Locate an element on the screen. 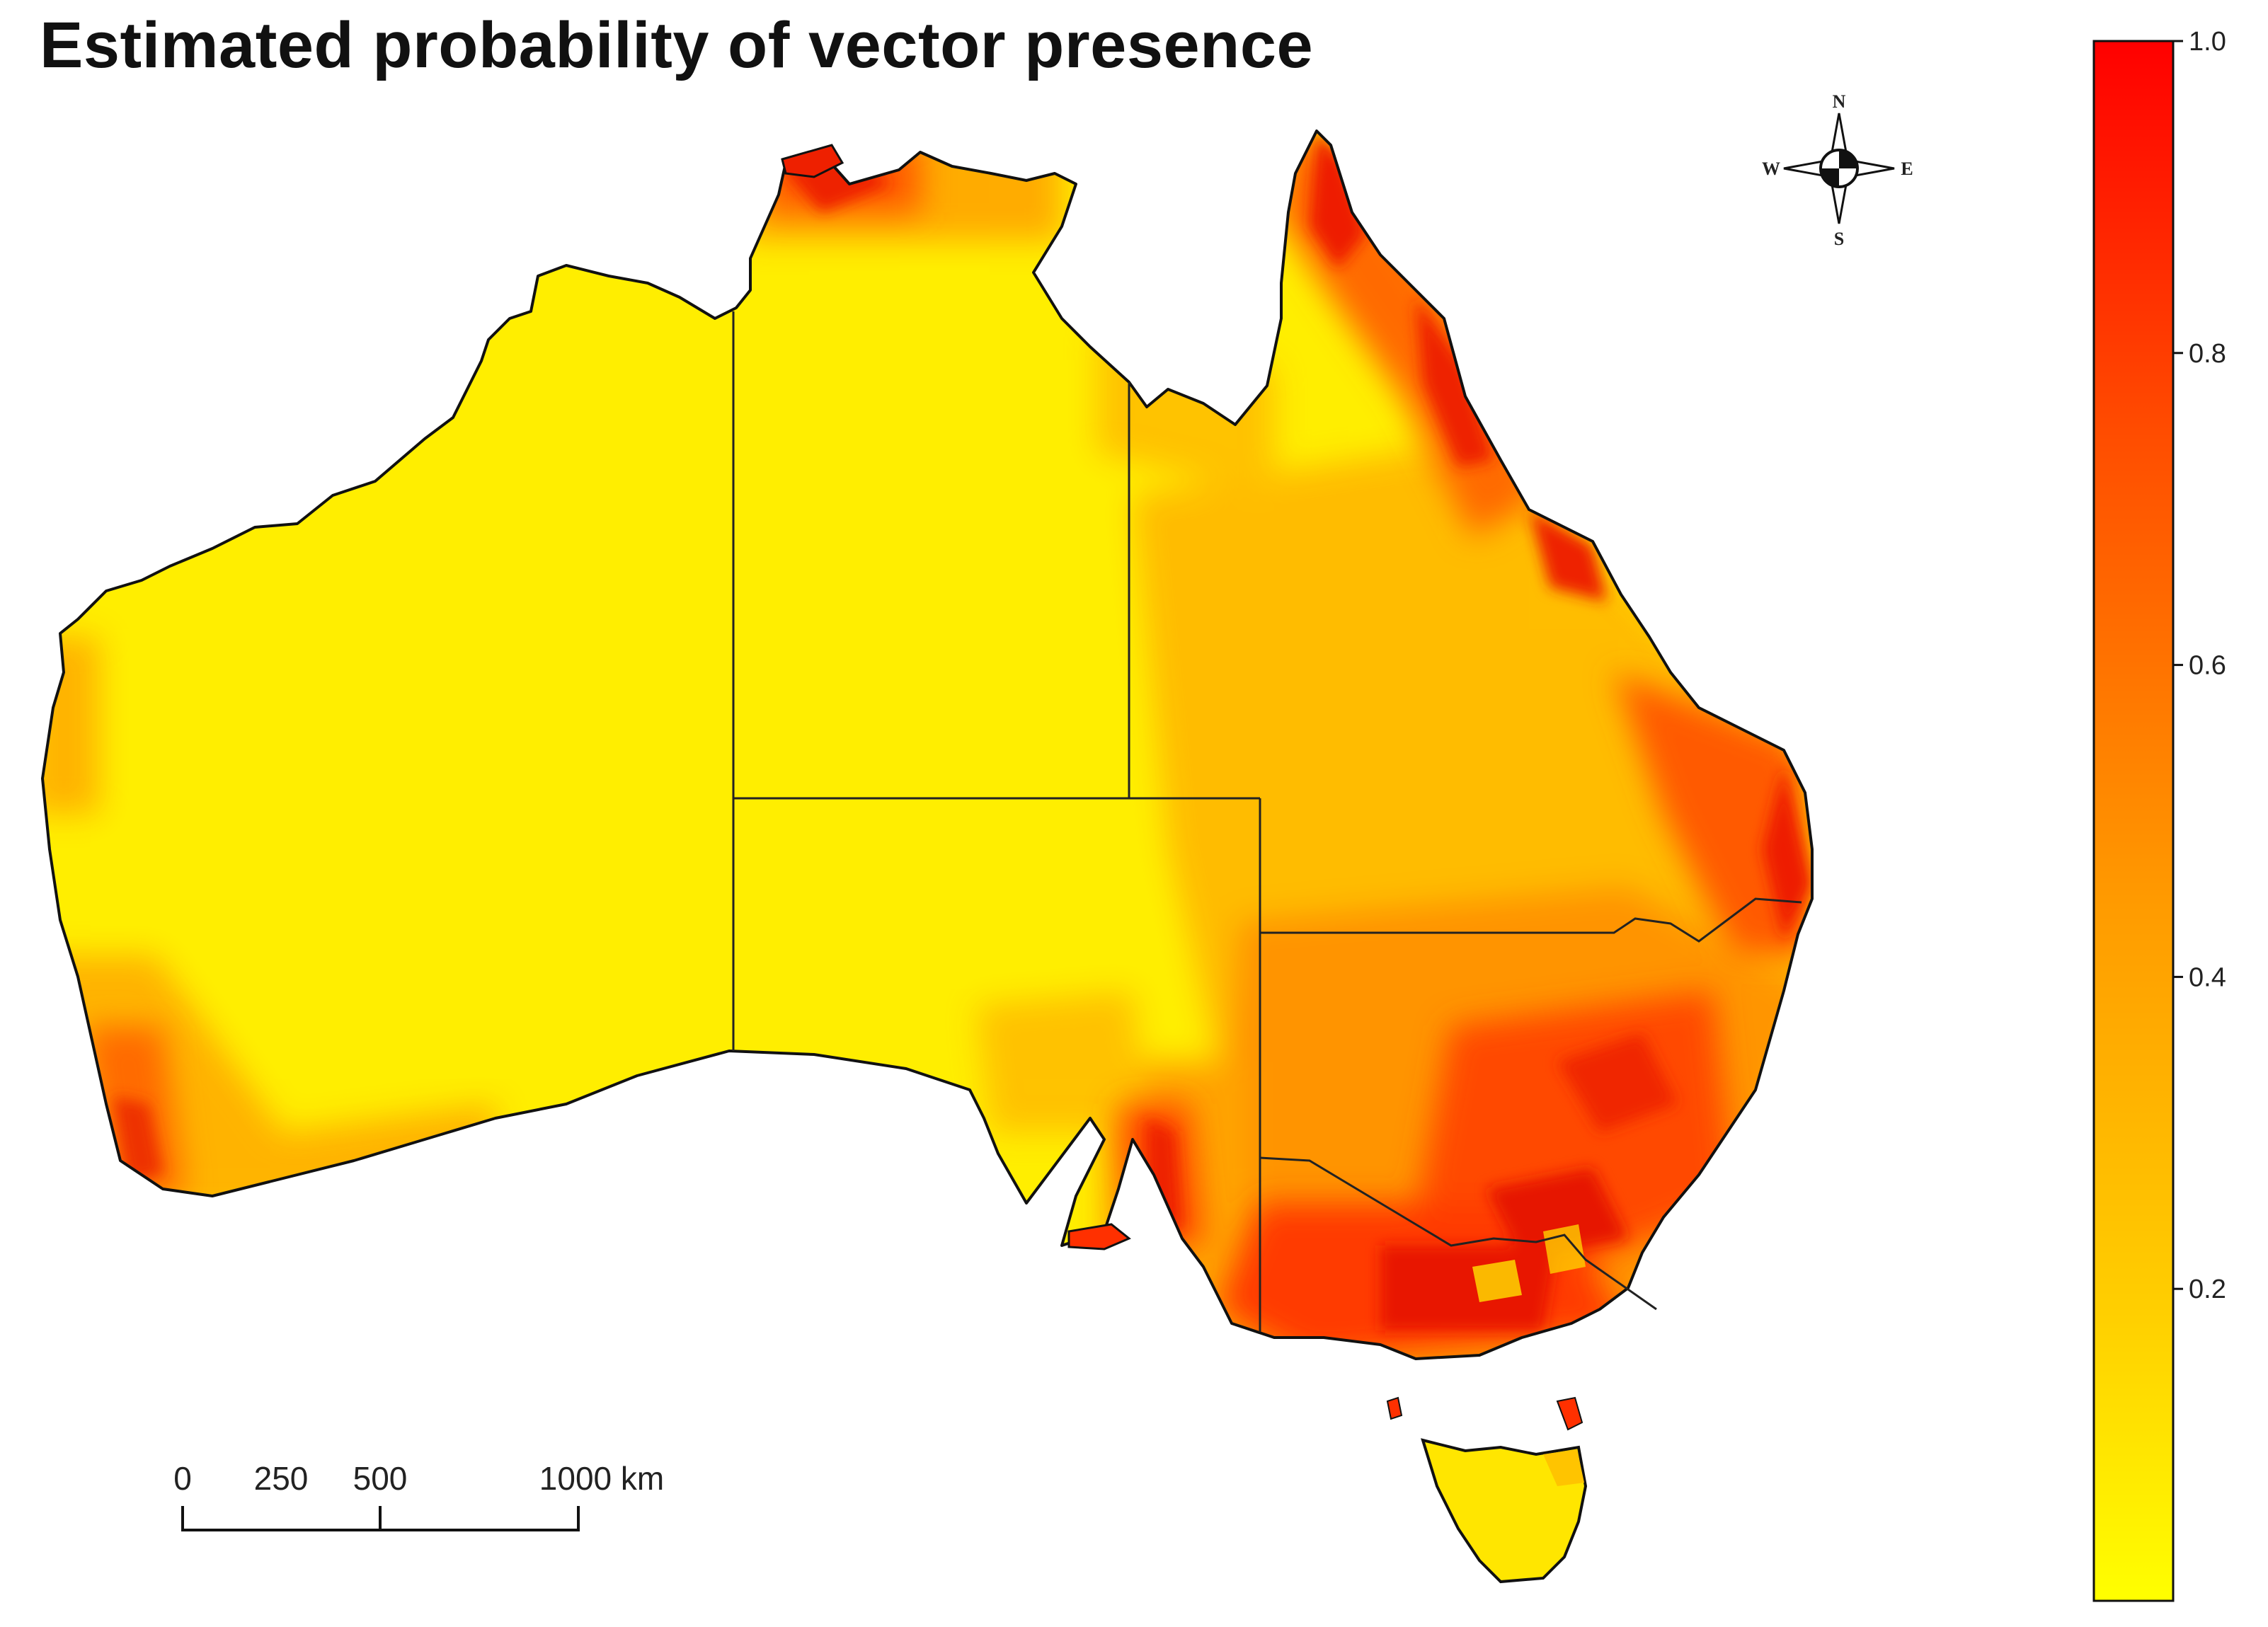 This screenshot has height=1627, width=2268. legend-gradient-bar is located at coordinates (2133, 821).